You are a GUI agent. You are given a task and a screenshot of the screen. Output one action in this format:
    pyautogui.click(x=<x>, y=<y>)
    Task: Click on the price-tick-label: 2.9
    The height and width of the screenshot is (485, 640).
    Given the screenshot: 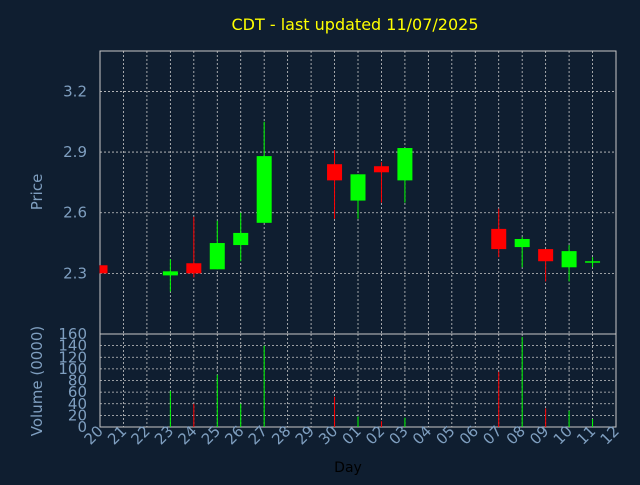 What is the action you would take?
    pyautogui.click(x=75, y=152)
    